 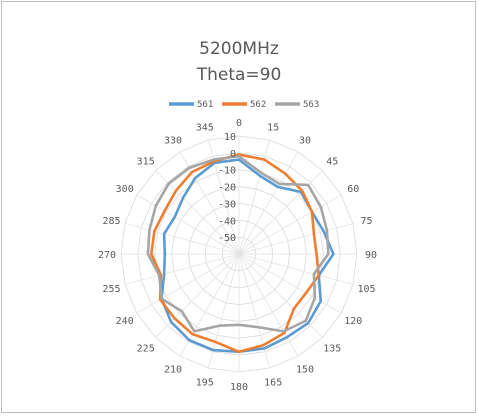 I want to click on angle-label: 255, so click(x=111, y=289).